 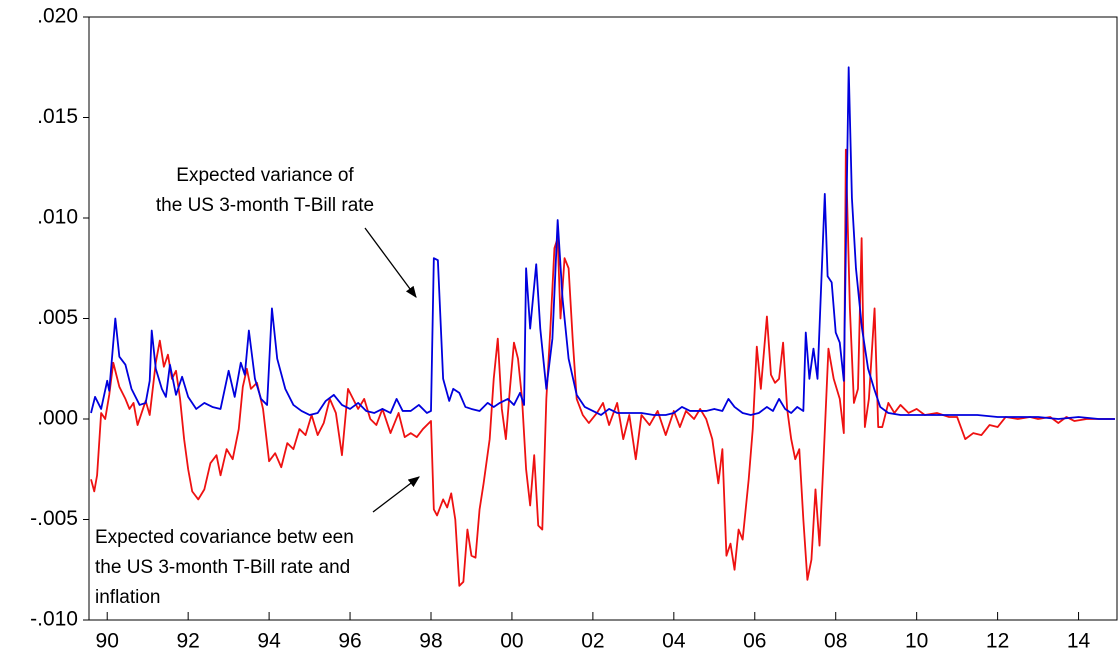 I want to click on x-tick-label: 00, so click(x=511, y=641).